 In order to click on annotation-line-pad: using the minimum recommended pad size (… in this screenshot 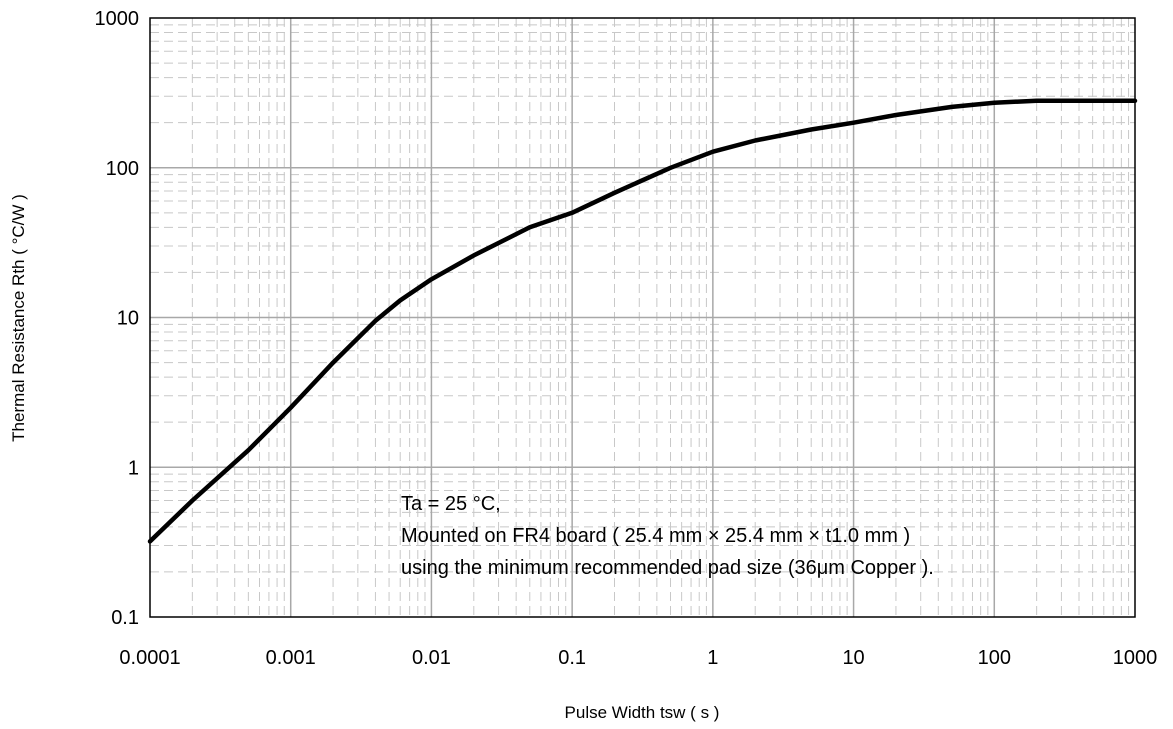, I will do `click(667, 568)`.